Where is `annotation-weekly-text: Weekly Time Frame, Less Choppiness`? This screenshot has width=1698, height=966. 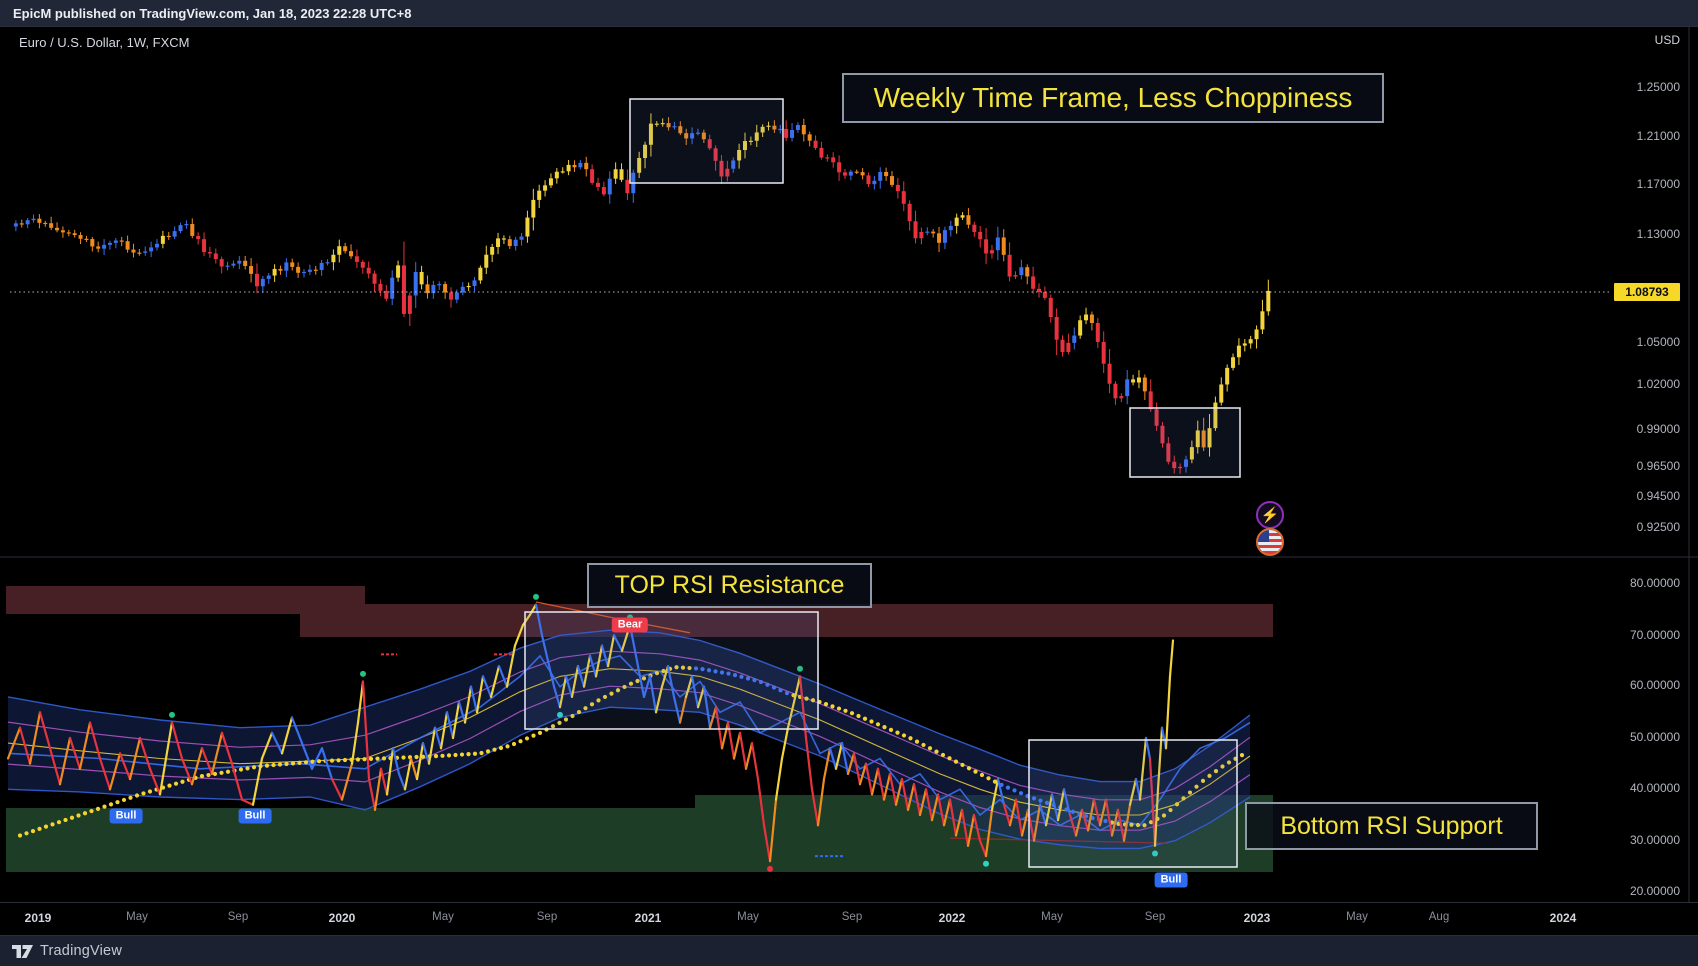 annotation-weekly-text: Weekly Time Frame, Less Choppiness is located at coordinates (1113, 97).